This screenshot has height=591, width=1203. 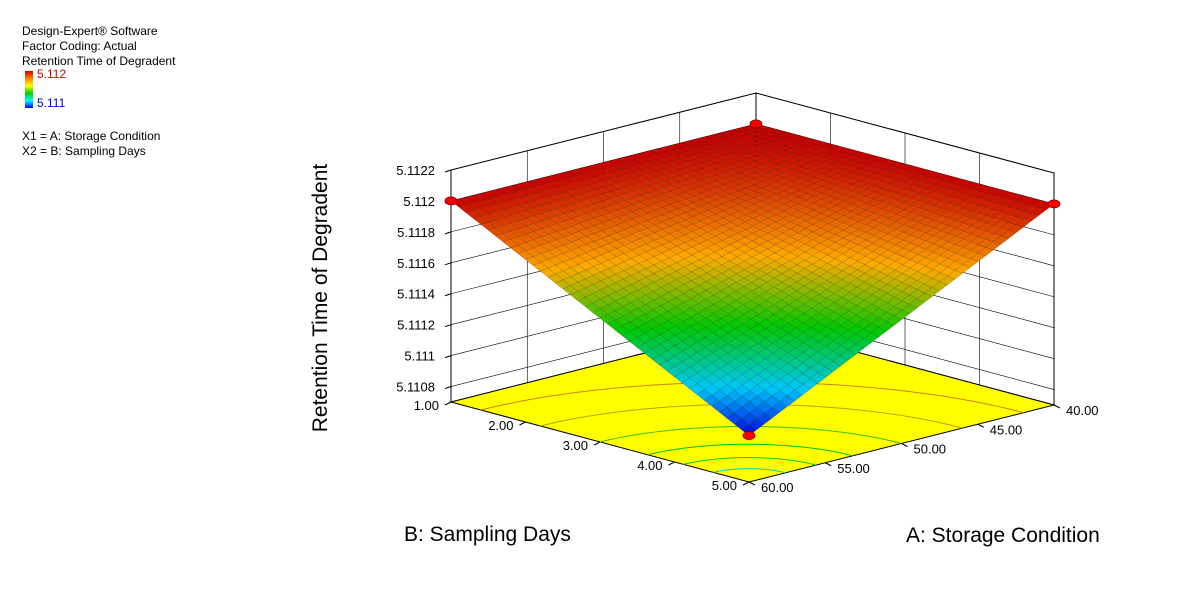 What do you see at coordinates (90, 31) in the screenshot?
I see `software-label: Design-Expert® Software` at bounding box center [90, 31].